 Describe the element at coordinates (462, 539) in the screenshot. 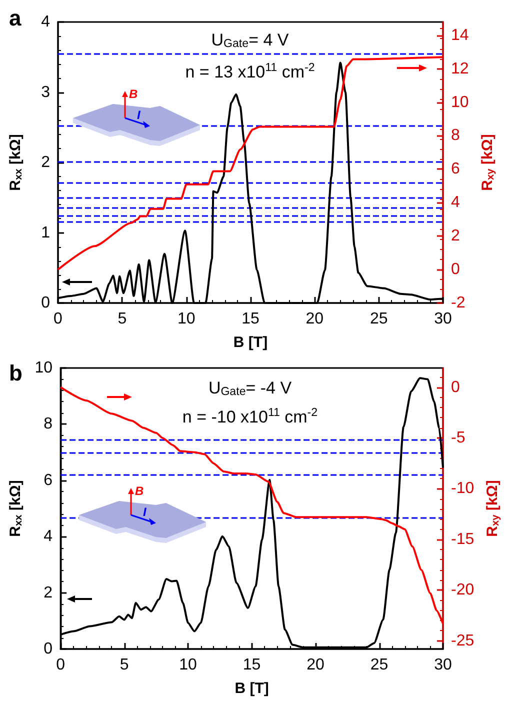

I see `y2-tick-label: -15` at that location.